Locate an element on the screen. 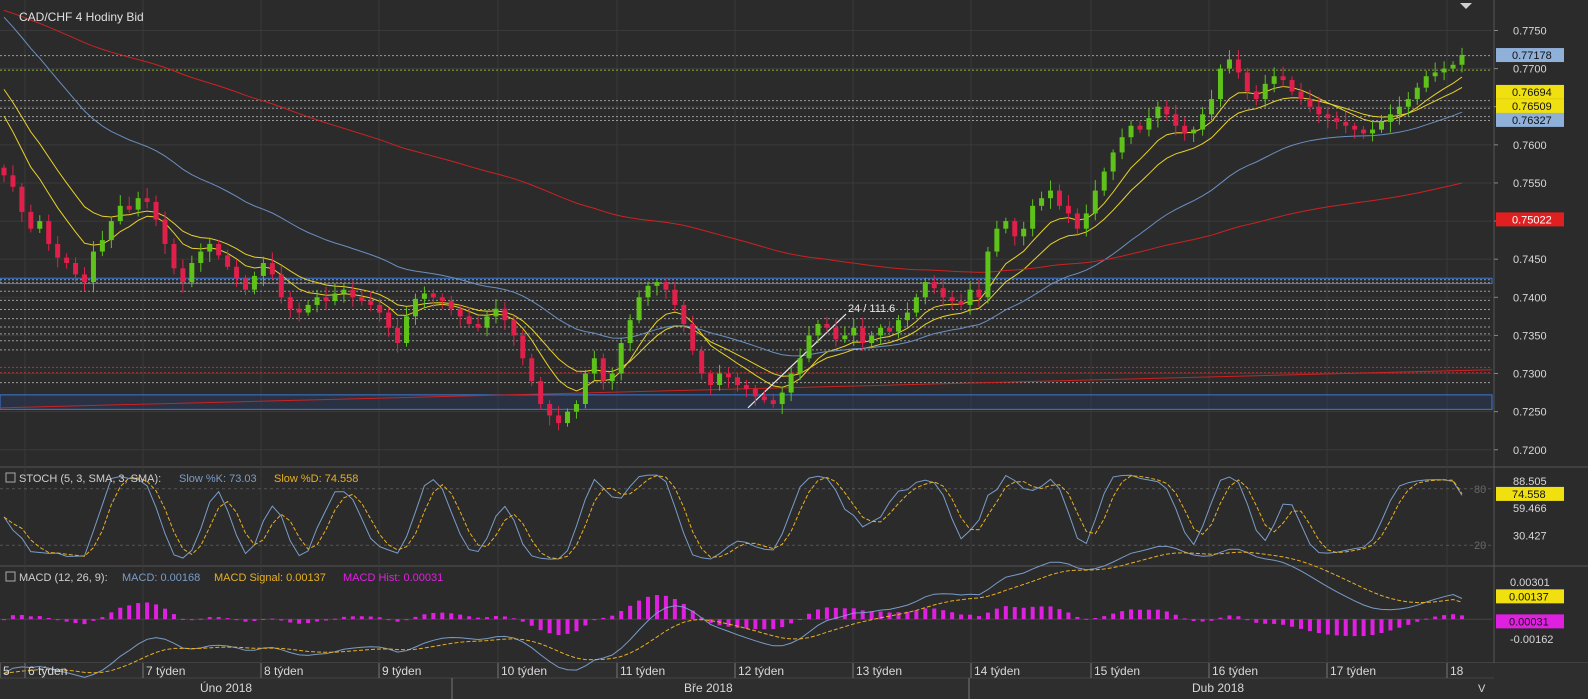 Image resolution: width=1588 pixels, height=699 pixels. resistance-zone is located at coordinates (746, 281).